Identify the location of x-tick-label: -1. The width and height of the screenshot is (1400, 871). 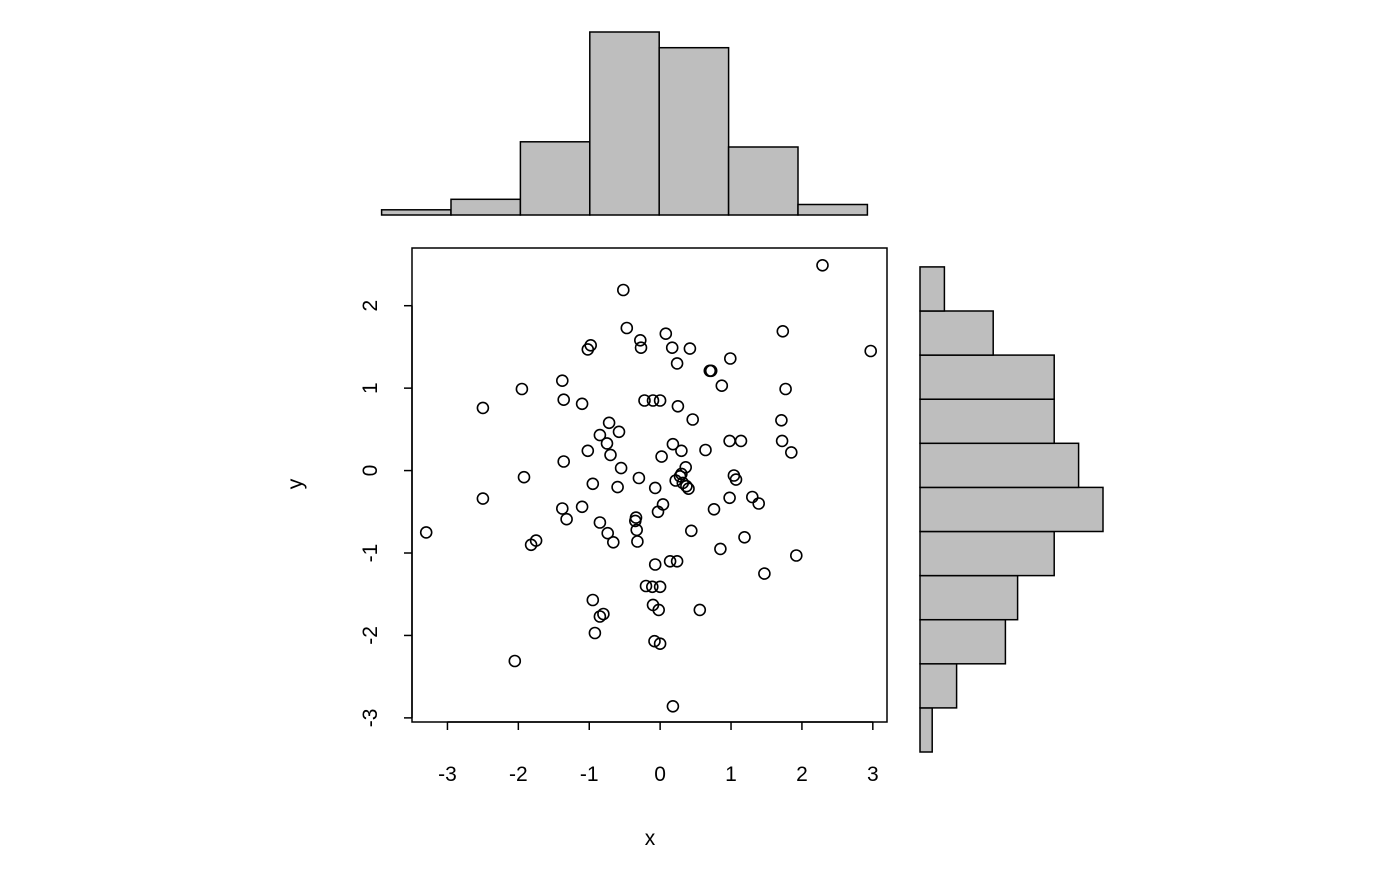
(589, 774).